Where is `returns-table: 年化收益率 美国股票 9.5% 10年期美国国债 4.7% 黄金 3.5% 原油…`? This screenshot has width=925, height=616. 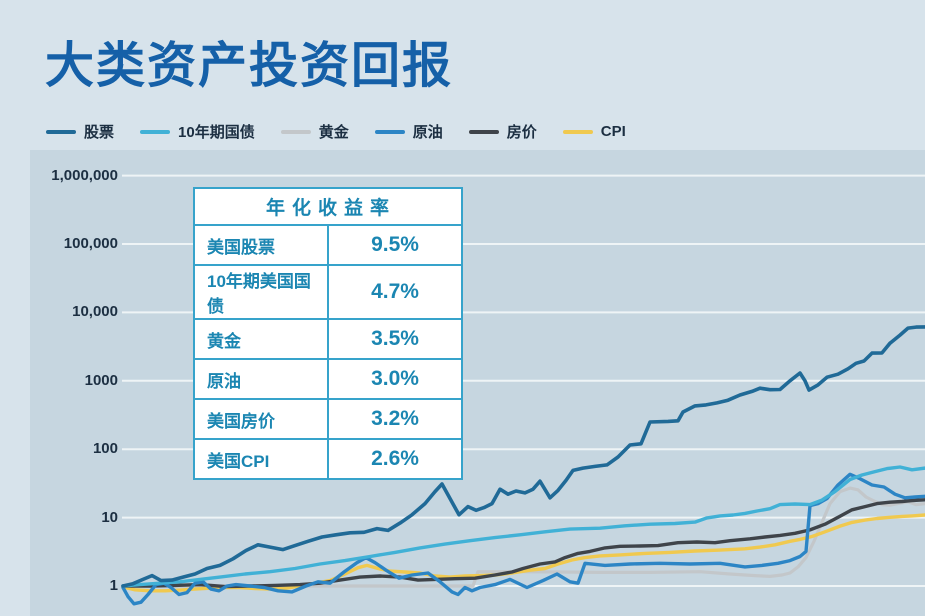 returns-table: 年化收益率 美国股票 9.5% 10年期美国国债 4.7% 黄金 3.5% 原油… is located at coordinates (328, 333).